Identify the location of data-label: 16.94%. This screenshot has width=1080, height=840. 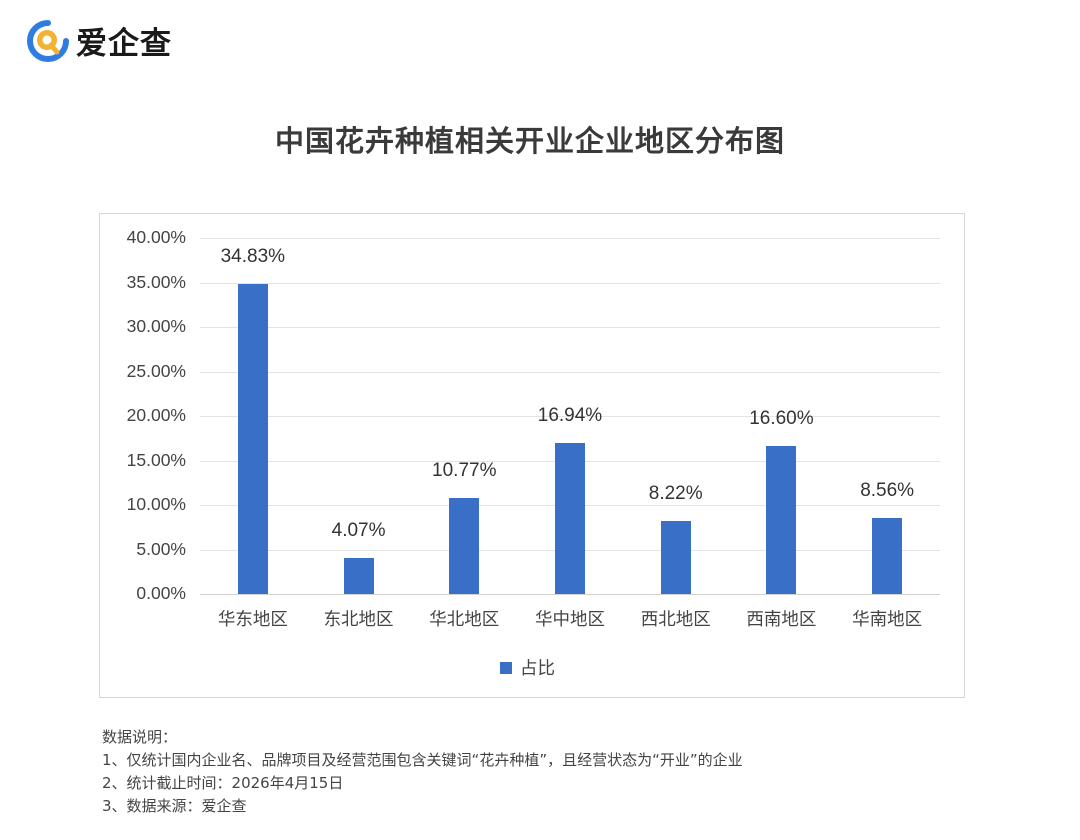
(570, 416).